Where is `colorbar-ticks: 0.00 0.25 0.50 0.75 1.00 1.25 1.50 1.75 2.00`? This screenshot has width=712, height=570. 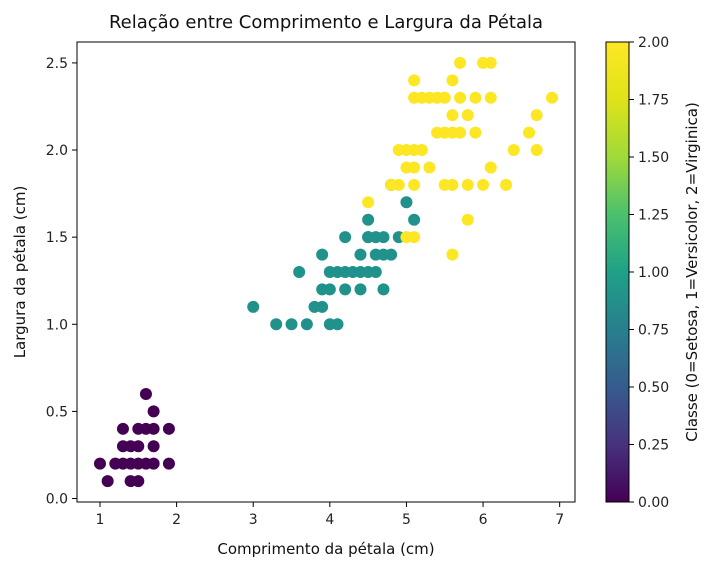 colorbar-ticks: 0.00 0.25 0.50 0.75 1.00 1.25 1.50 1.75 2.00 is located at coordinates (649, 273).